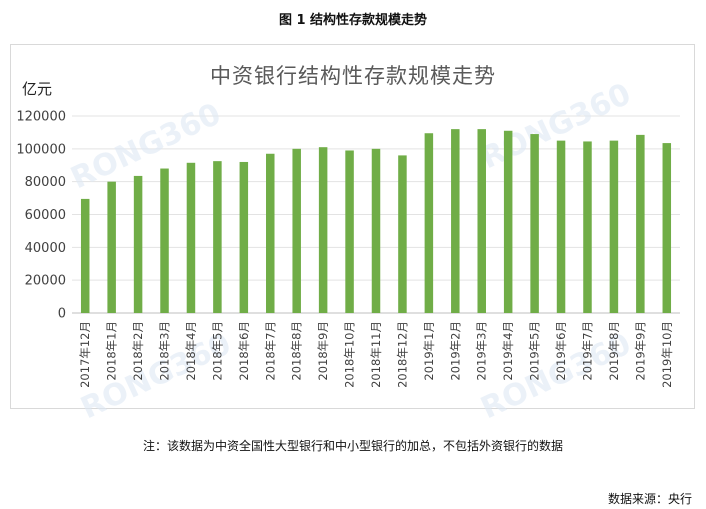  Describe the element at coordinates (587, 351) in the screenshot. I see `x-tick-label: 2019年7月` at that location.